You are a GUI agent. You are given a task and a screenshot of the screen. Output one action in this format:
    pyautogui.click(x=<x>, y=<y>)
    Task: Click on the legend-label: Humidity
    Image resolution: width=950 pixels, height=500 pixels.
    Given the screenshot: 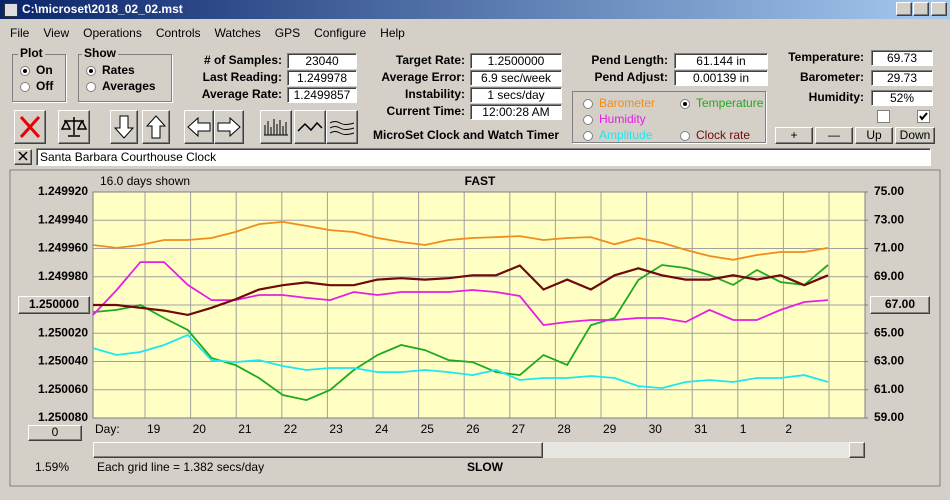 What is the action you would take?
    pyautogui.click(x=622, y=119)
    